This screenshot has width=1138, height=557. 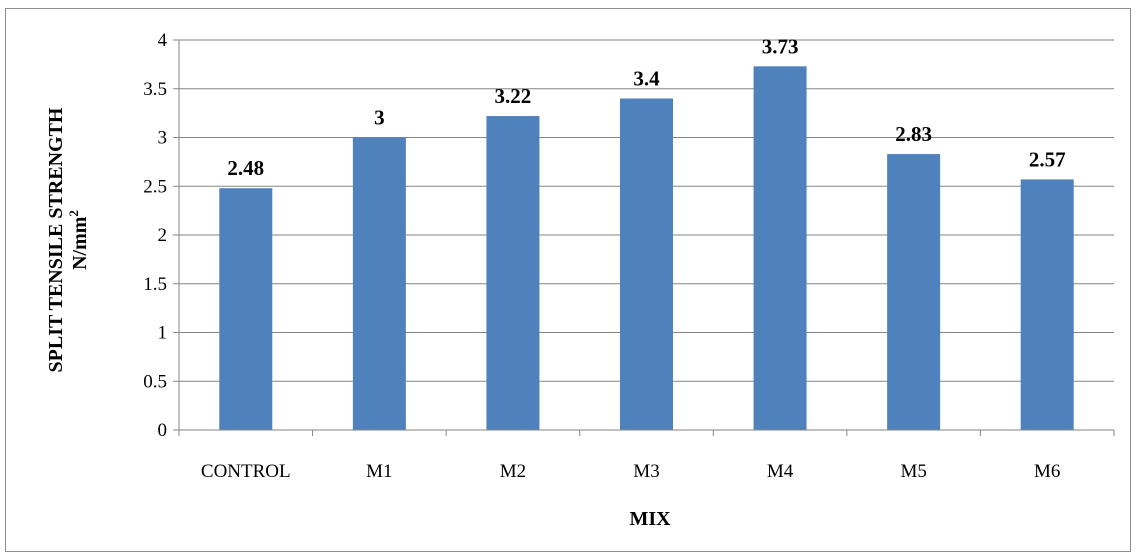 I want to click on y-tick-label: 0, so click(x=163, y=430).